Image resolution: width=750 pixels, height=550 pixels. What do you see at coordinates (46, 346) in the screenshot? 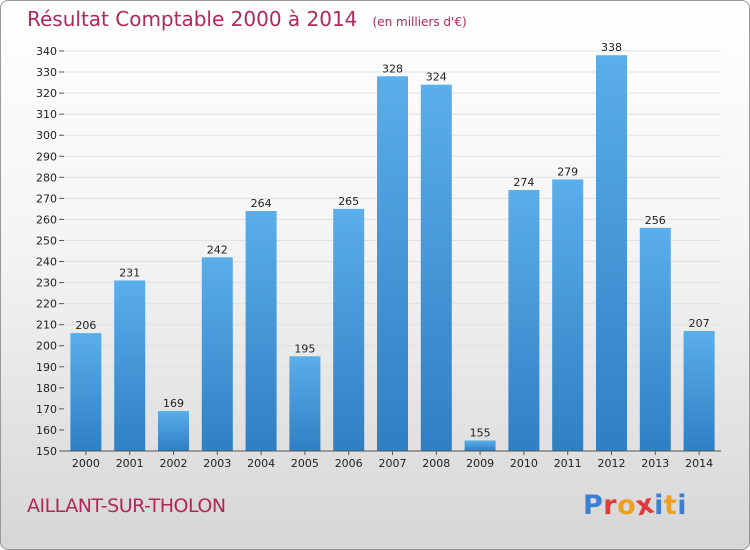
I see `y-tick-label: 200` at bounding box center [46, 346].